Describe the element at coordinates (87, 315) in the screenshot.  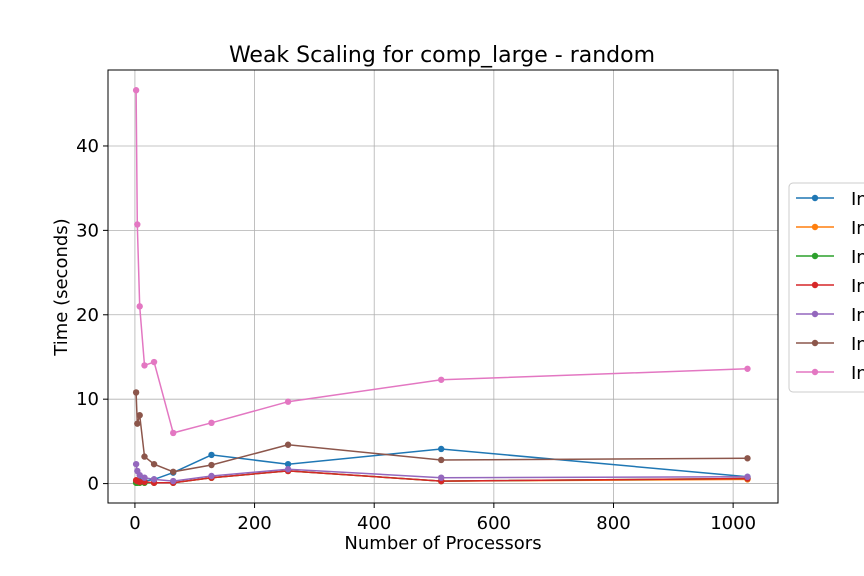
I see `y-tick-label: 20` at that location.